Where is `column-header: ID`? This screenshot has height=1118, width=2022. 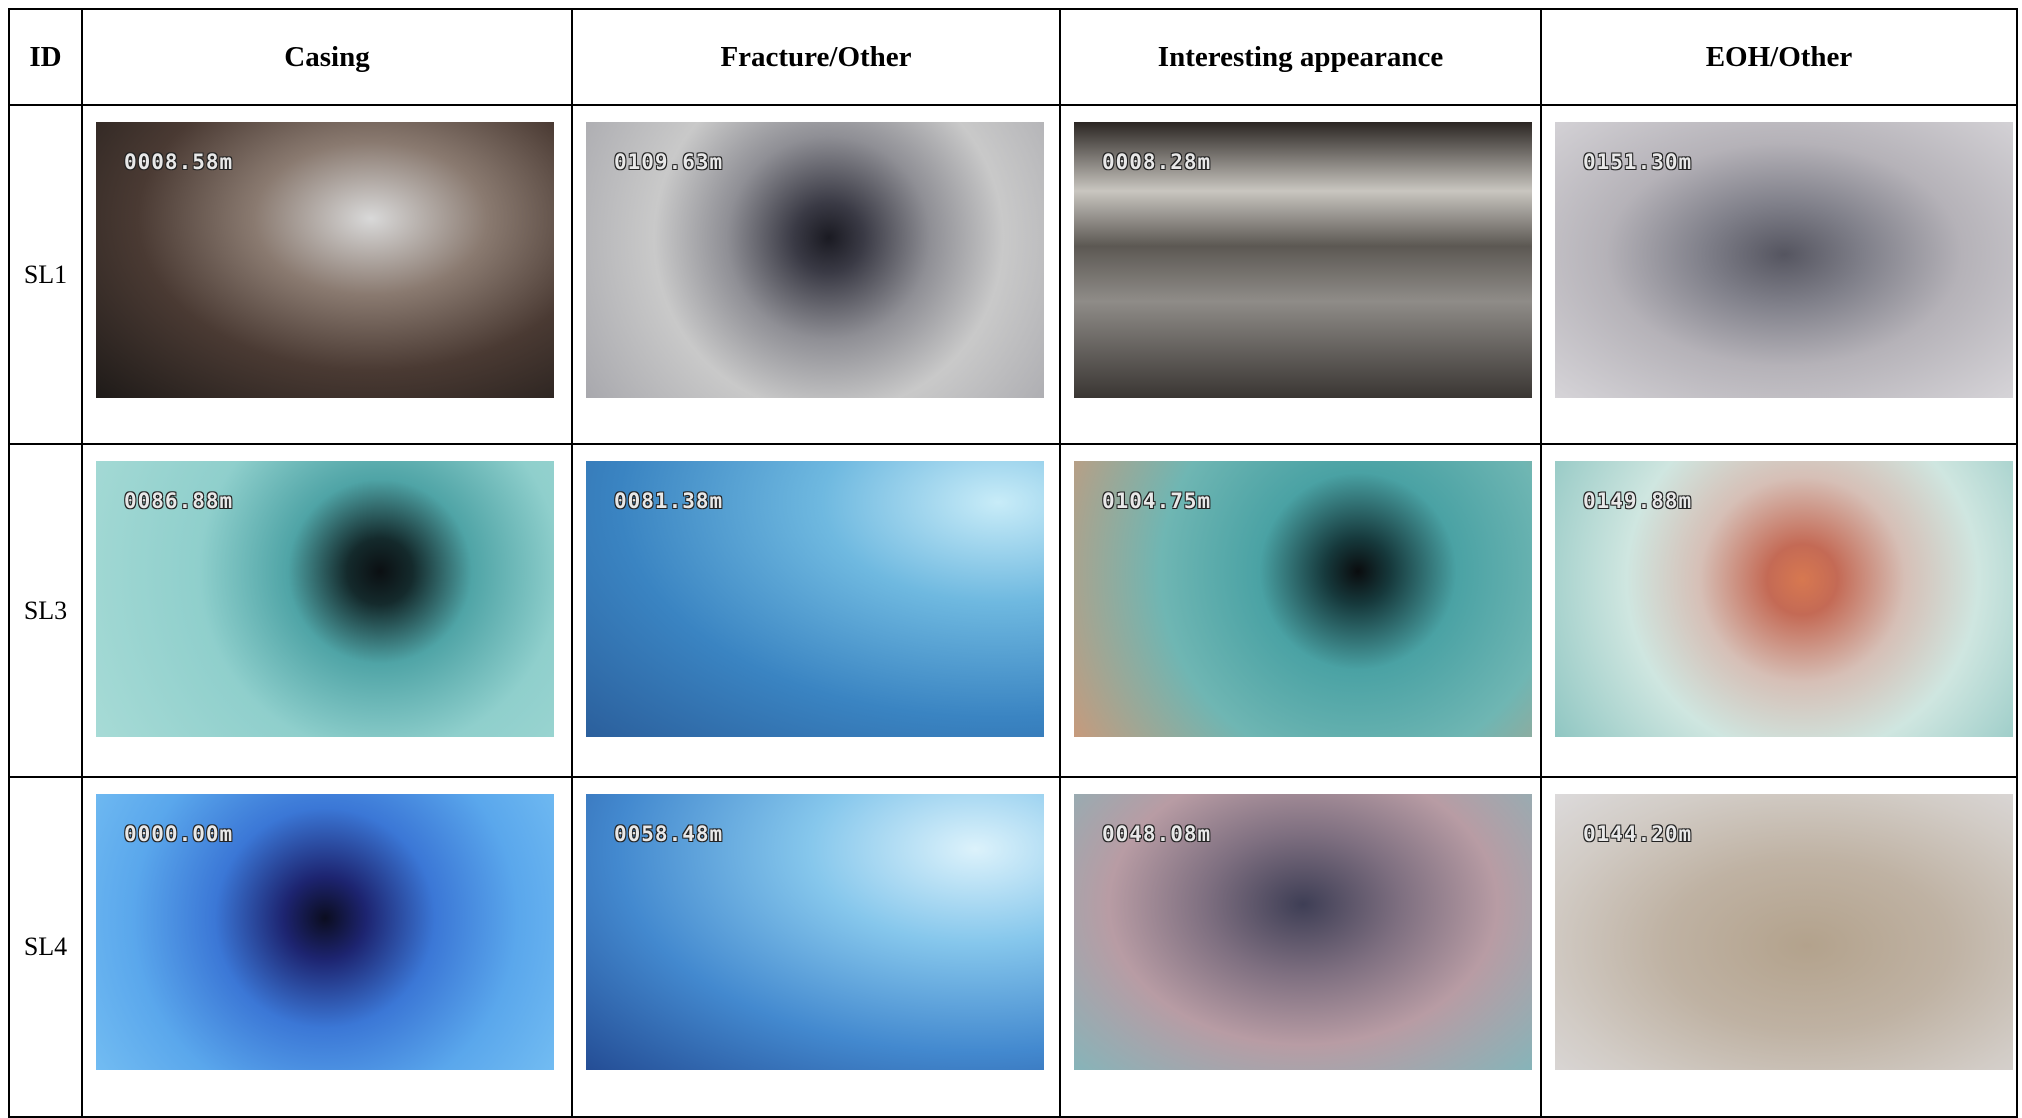 column-header: ID is located at coordinates (45, 57).